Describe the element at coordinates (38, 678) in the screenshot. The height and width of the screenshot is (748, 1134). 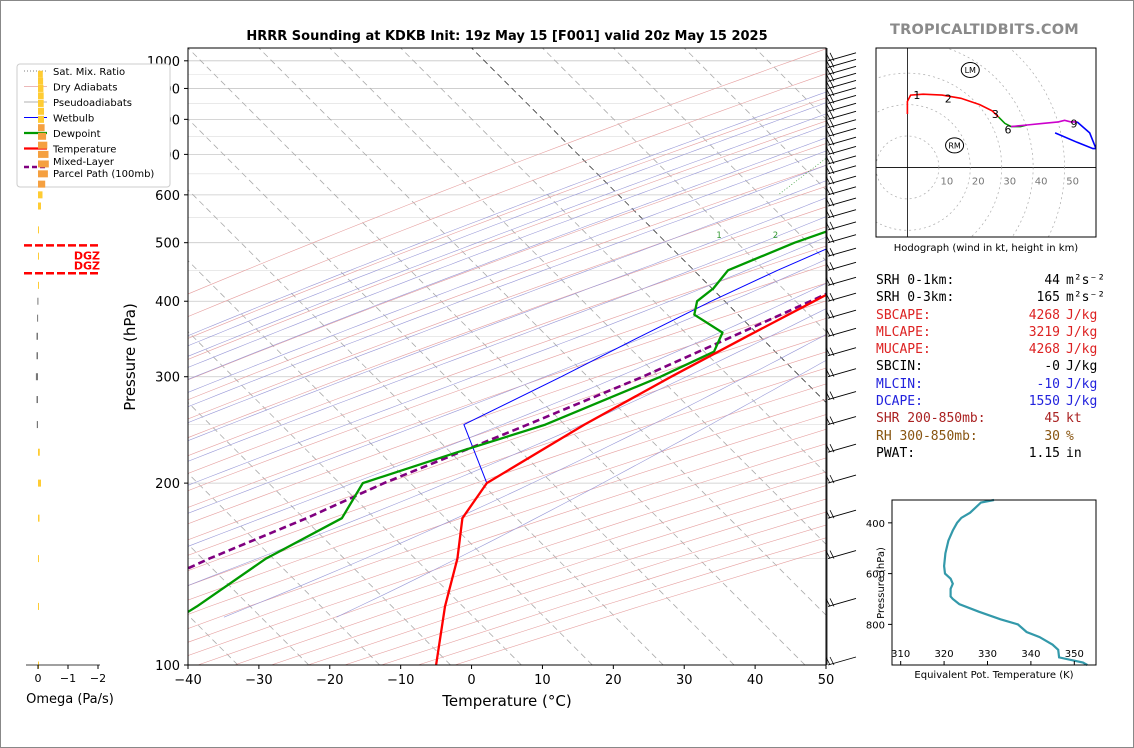
I see `omega-x-tick-label: 0` at that location.